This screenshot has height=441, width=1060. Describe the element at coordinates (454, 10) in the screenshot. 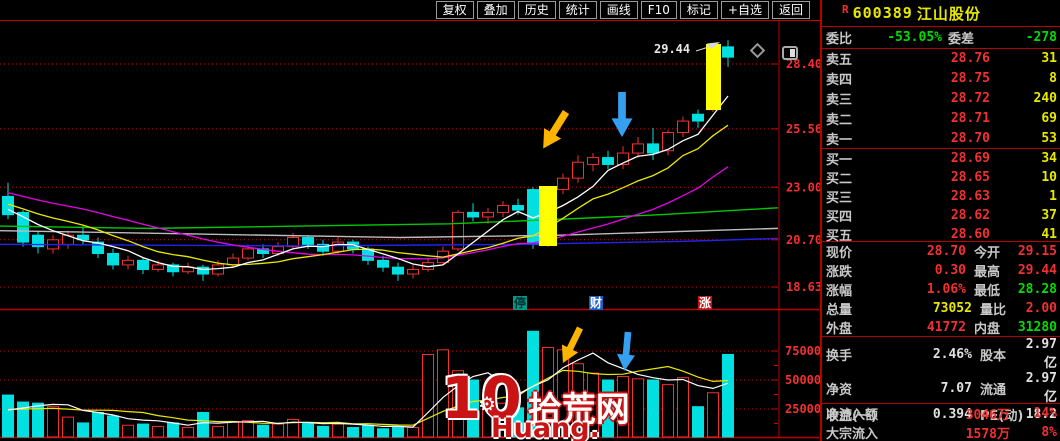

I see `toolbar-button-1: 复权` at that location.